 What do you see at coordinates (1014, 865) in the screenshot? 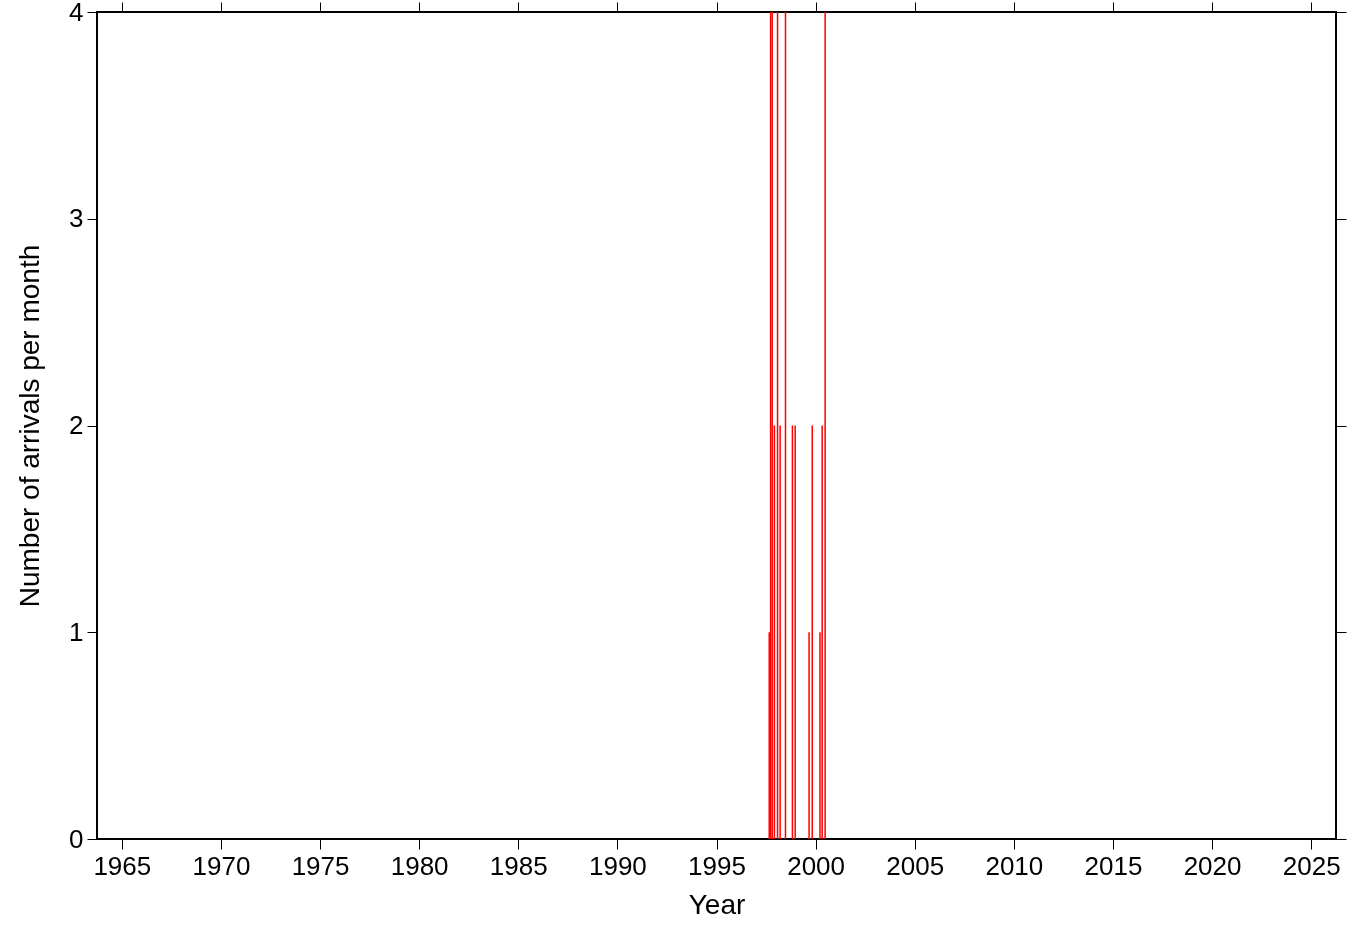
I see `x-tick-label: 2010` at bounding box center [1014, 865].